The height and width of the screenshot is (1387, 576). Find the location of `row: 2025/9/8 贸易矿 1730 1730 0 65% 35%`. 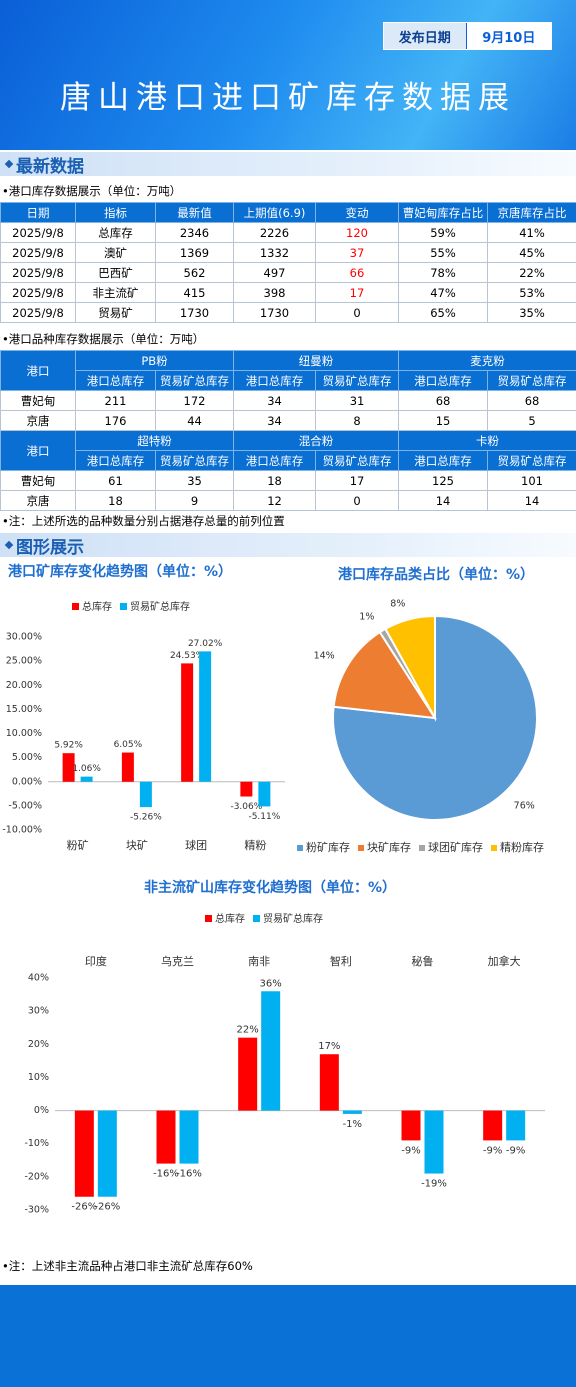

row: 2025/9/8 贸易矿 1730 1730 0 65% 35% is located at coordinates (288, 312).